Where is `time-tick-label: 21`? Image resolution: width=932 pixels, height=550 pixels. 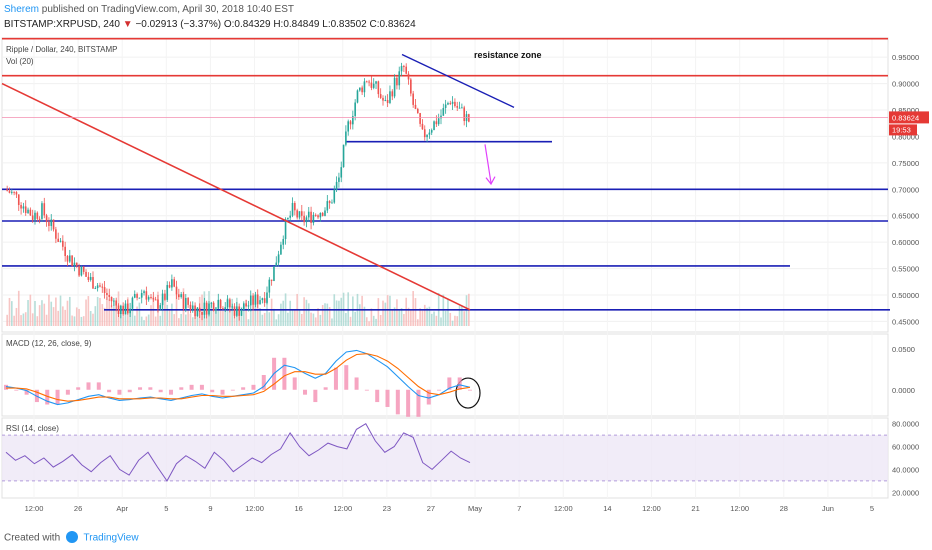
time-tick-label: 21 is located at coordinates (695, 508).